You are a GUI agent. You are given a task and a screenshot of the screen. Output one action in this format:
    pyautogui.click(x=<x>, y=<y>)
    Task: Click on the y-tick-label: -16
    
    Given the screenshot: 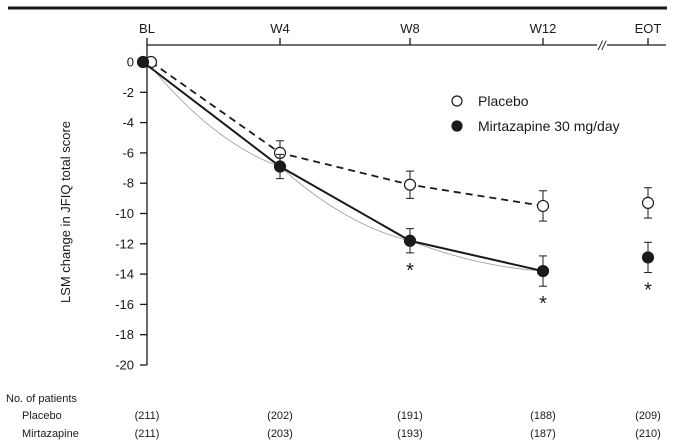 What is the action you would take?
    pyautogui.click(x=124, y=304)
    